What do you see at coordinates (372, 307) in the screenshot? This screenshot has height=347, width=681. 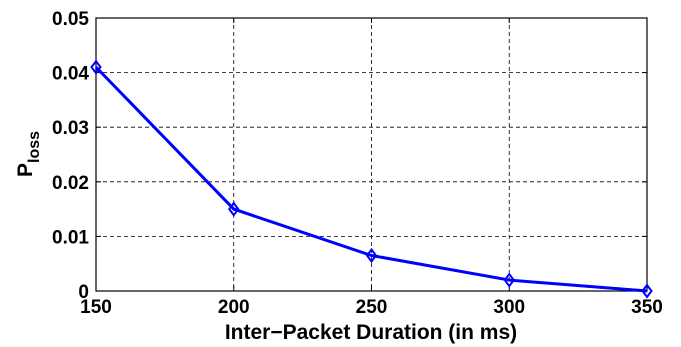 I see `x-tick-label: 250` at bounding box center [372, 307].